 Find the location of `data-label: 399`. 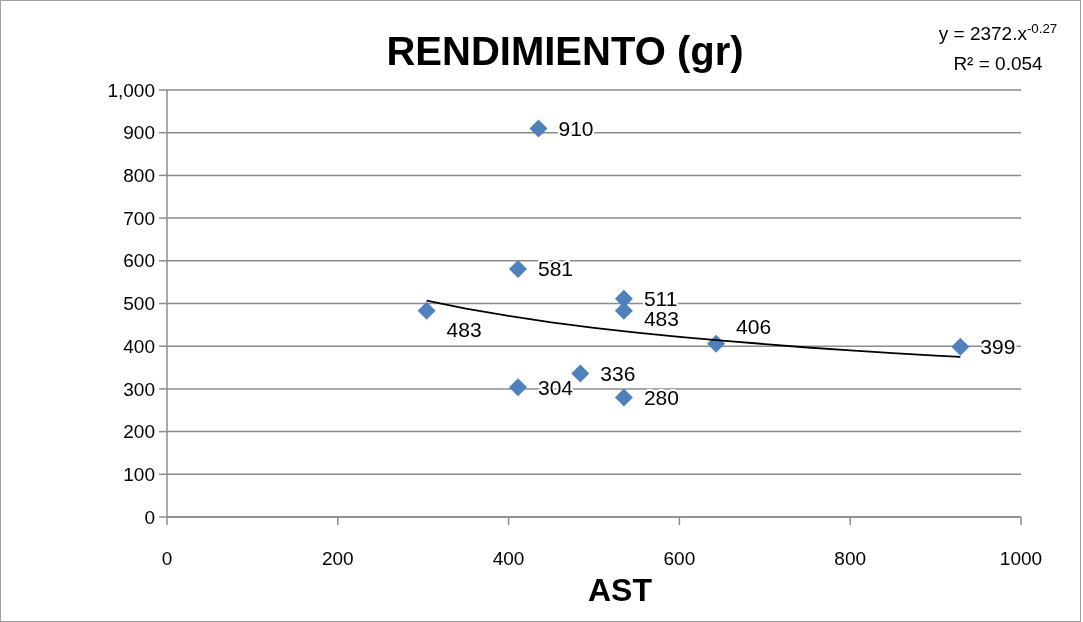

data-label: 399 is located at coordinates (998, 346).